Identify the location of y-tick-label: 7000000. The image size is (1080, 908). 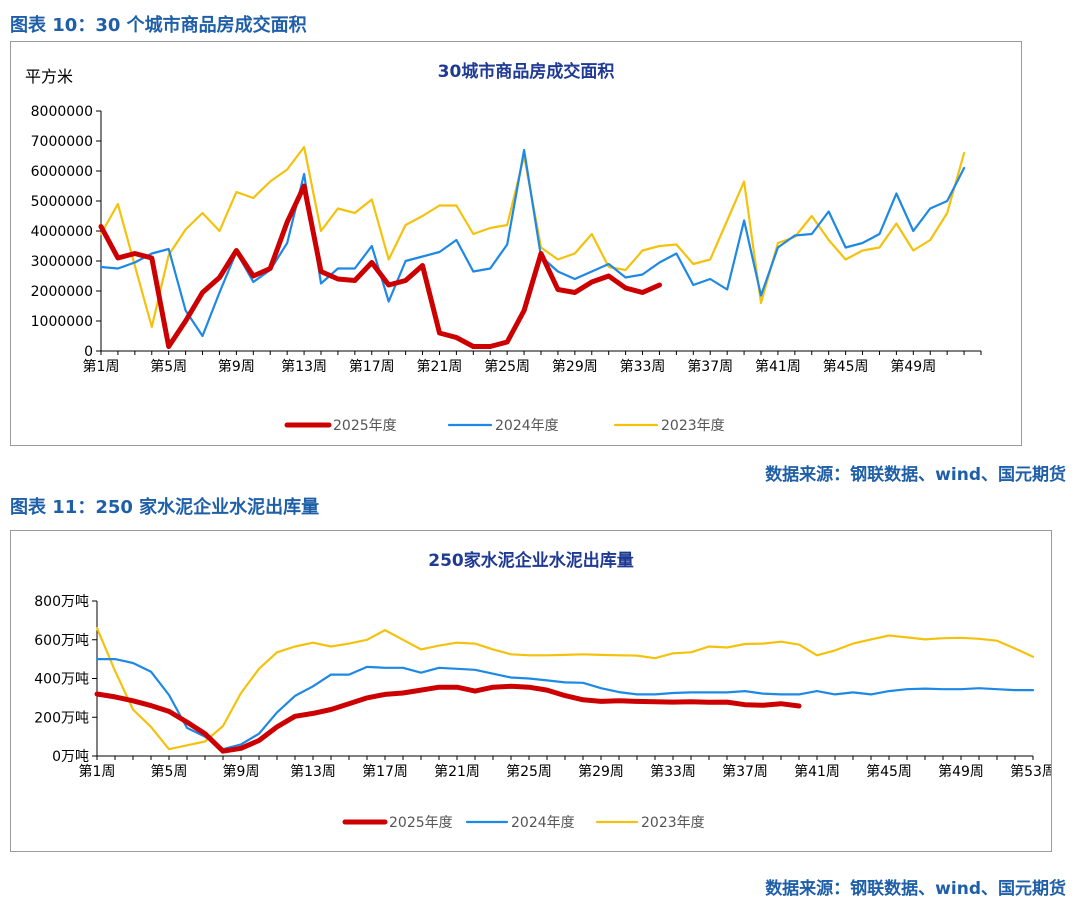
(62, 142).